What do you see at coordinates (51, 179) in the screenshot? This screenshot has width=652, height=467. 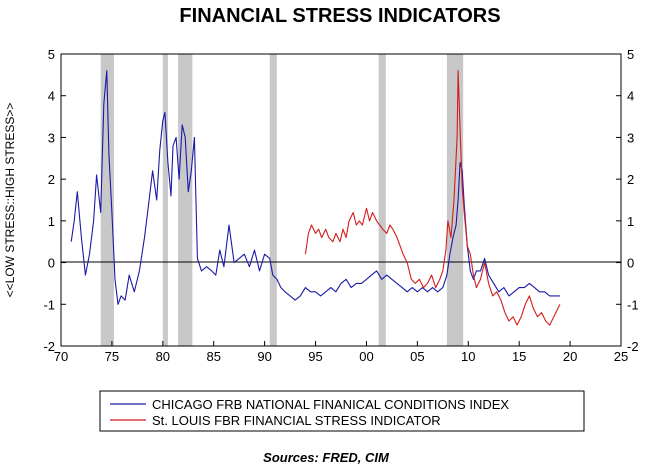 I see `y-tick-label-left: 2` at bounding box center [51, 179].